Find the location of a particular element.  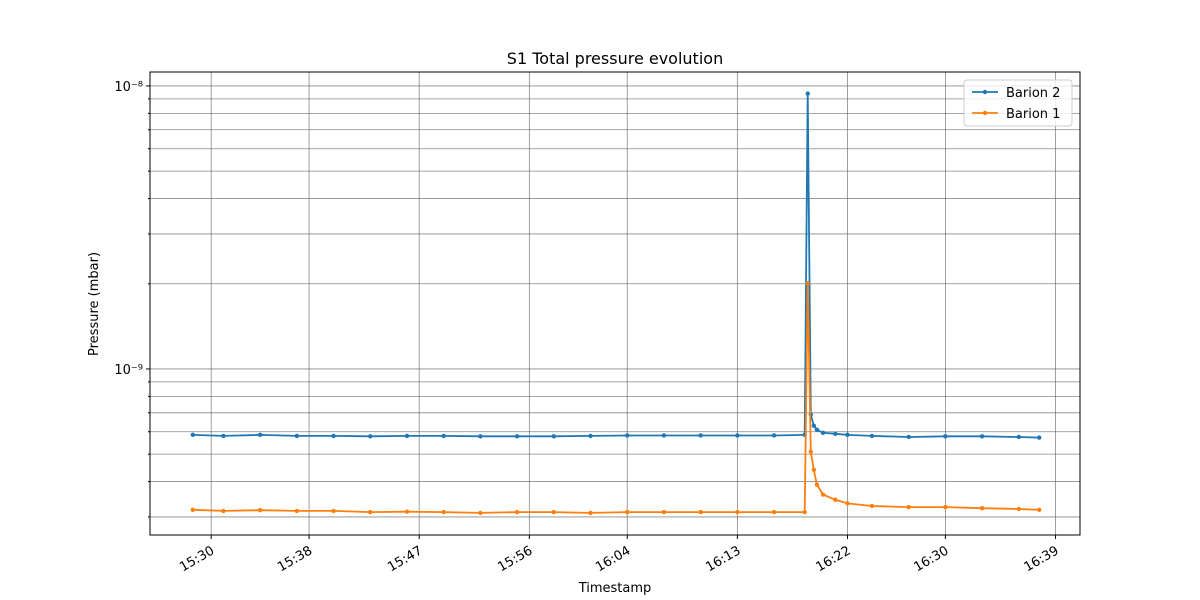

x-tick-label: 16:39 is located at coordinates (1042, 559).